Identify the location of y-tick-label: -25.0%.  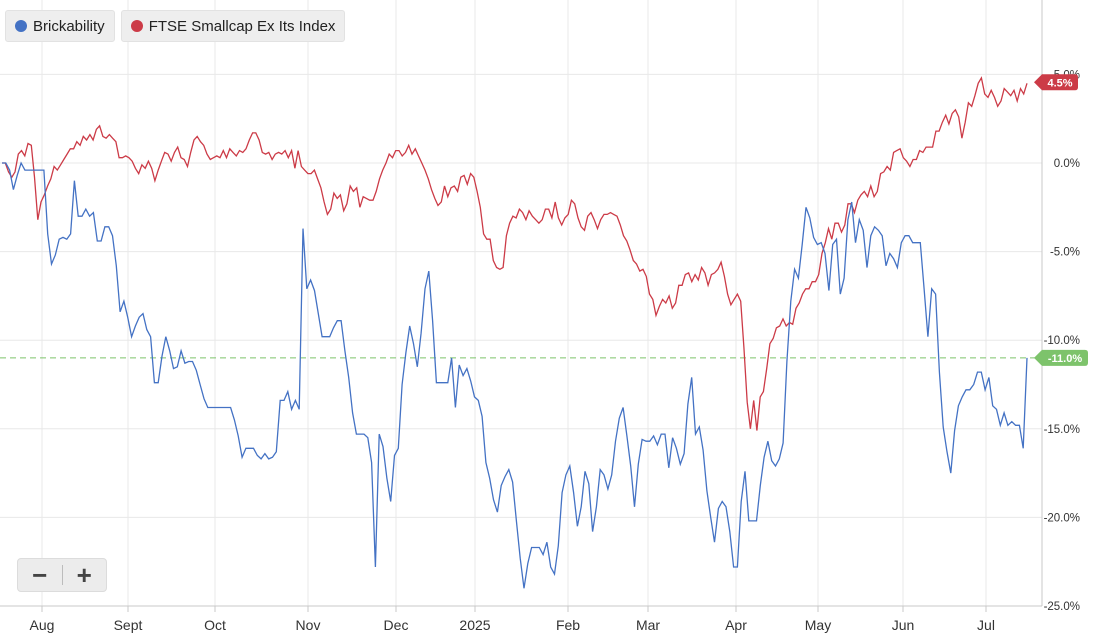
(1062, 607).